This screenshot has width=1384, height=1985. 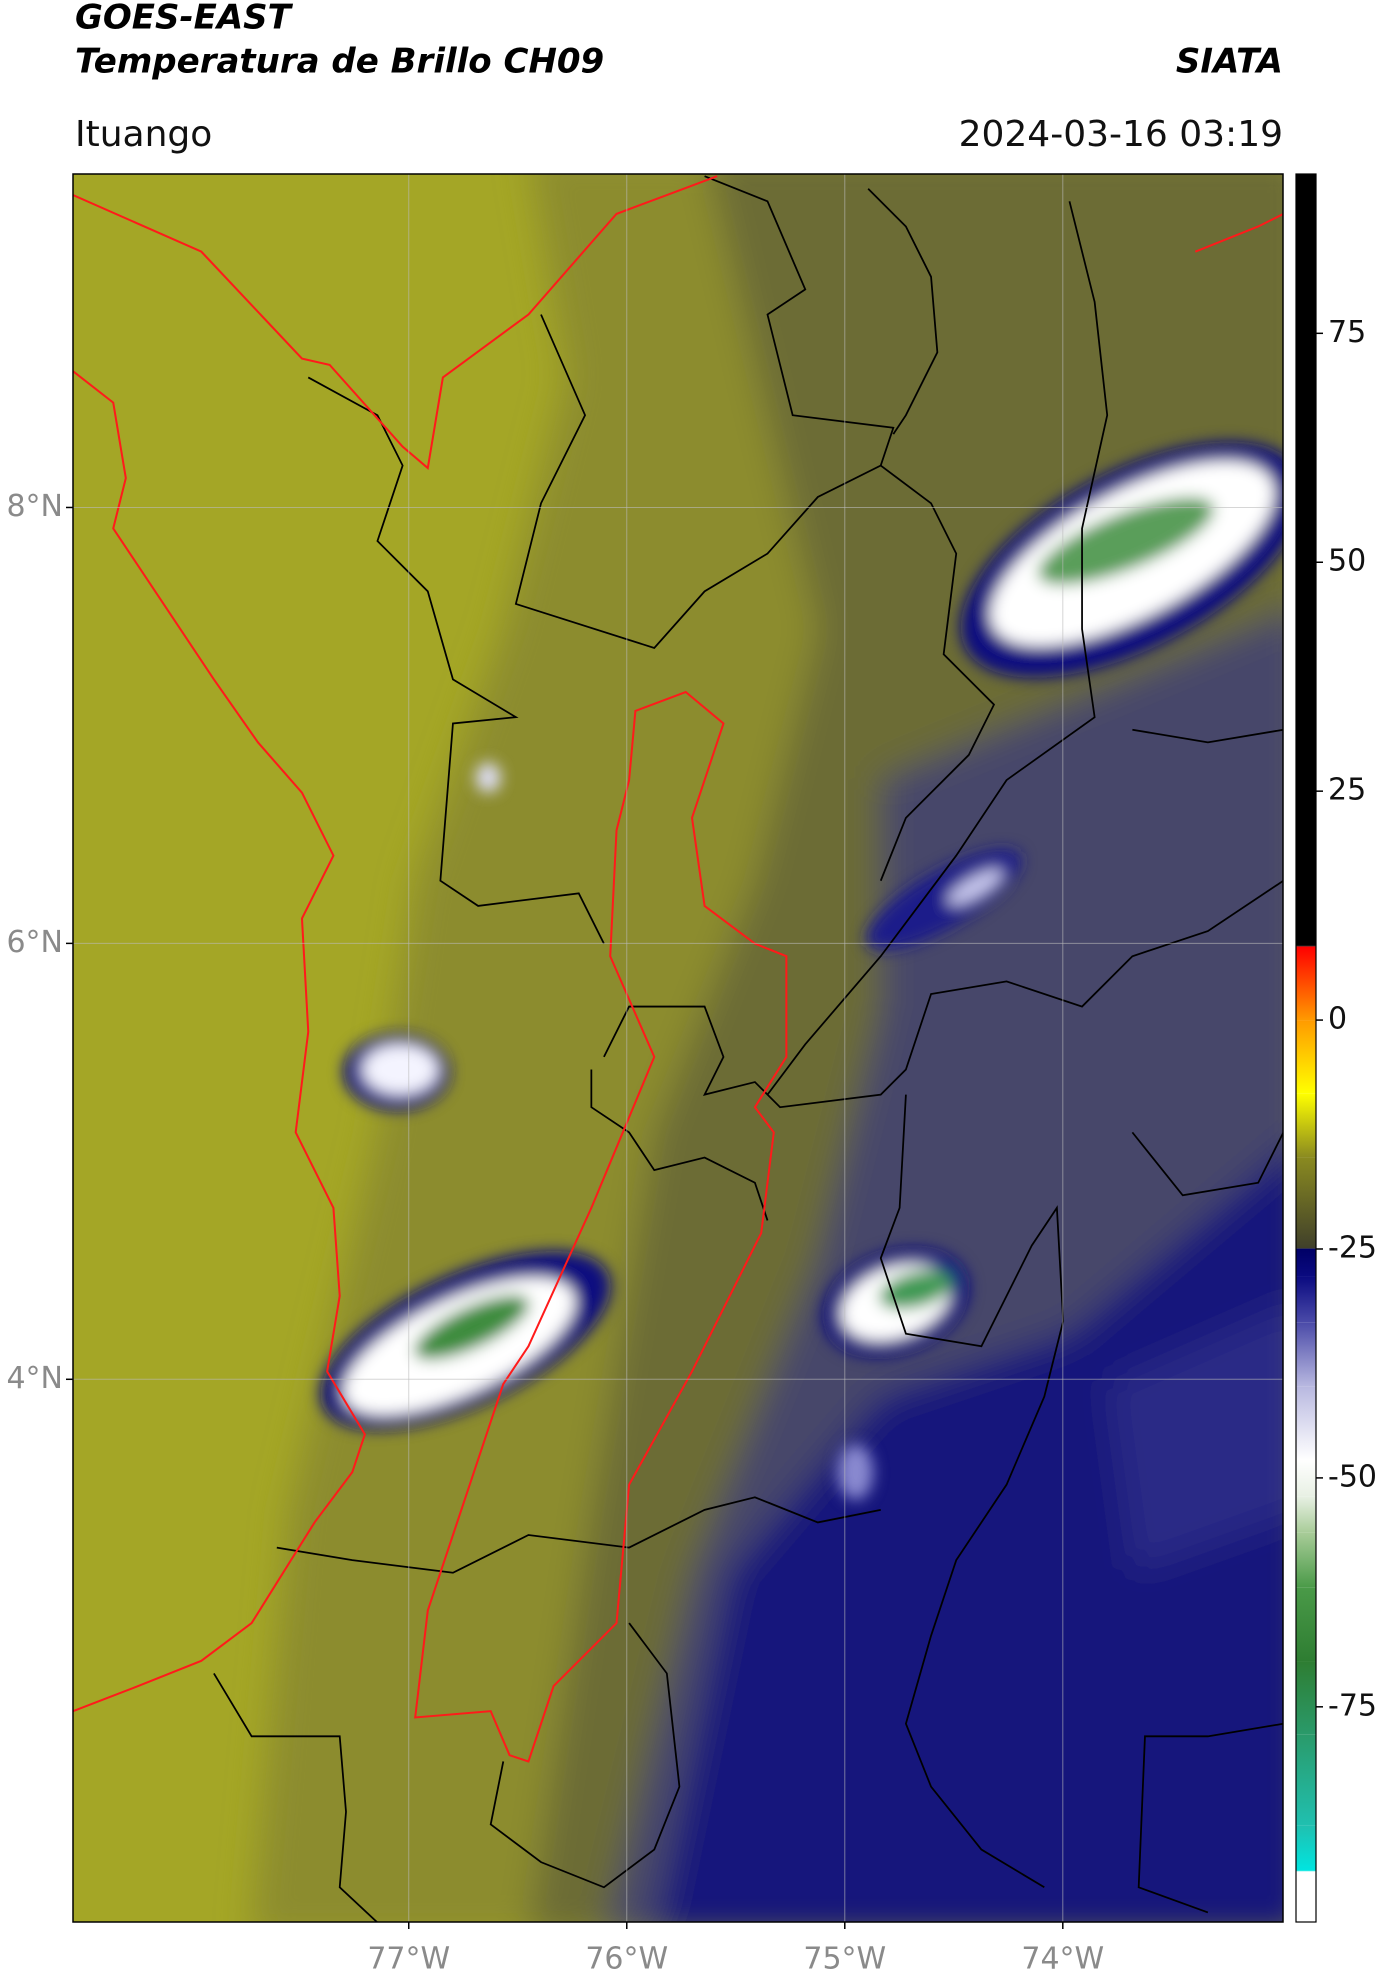 I want to click on y-tick-label: 6°N, so click(x=34, y=942).